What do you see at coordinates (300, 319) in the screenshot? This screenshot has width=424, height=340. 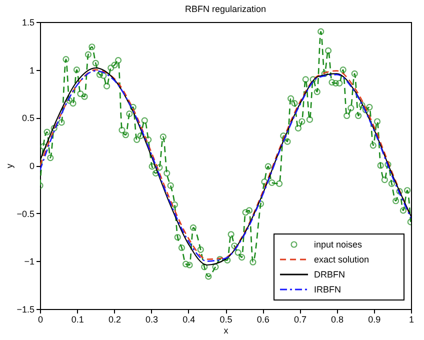 I see `x-tick-label: 0.7` at bounding box center [300, 319].